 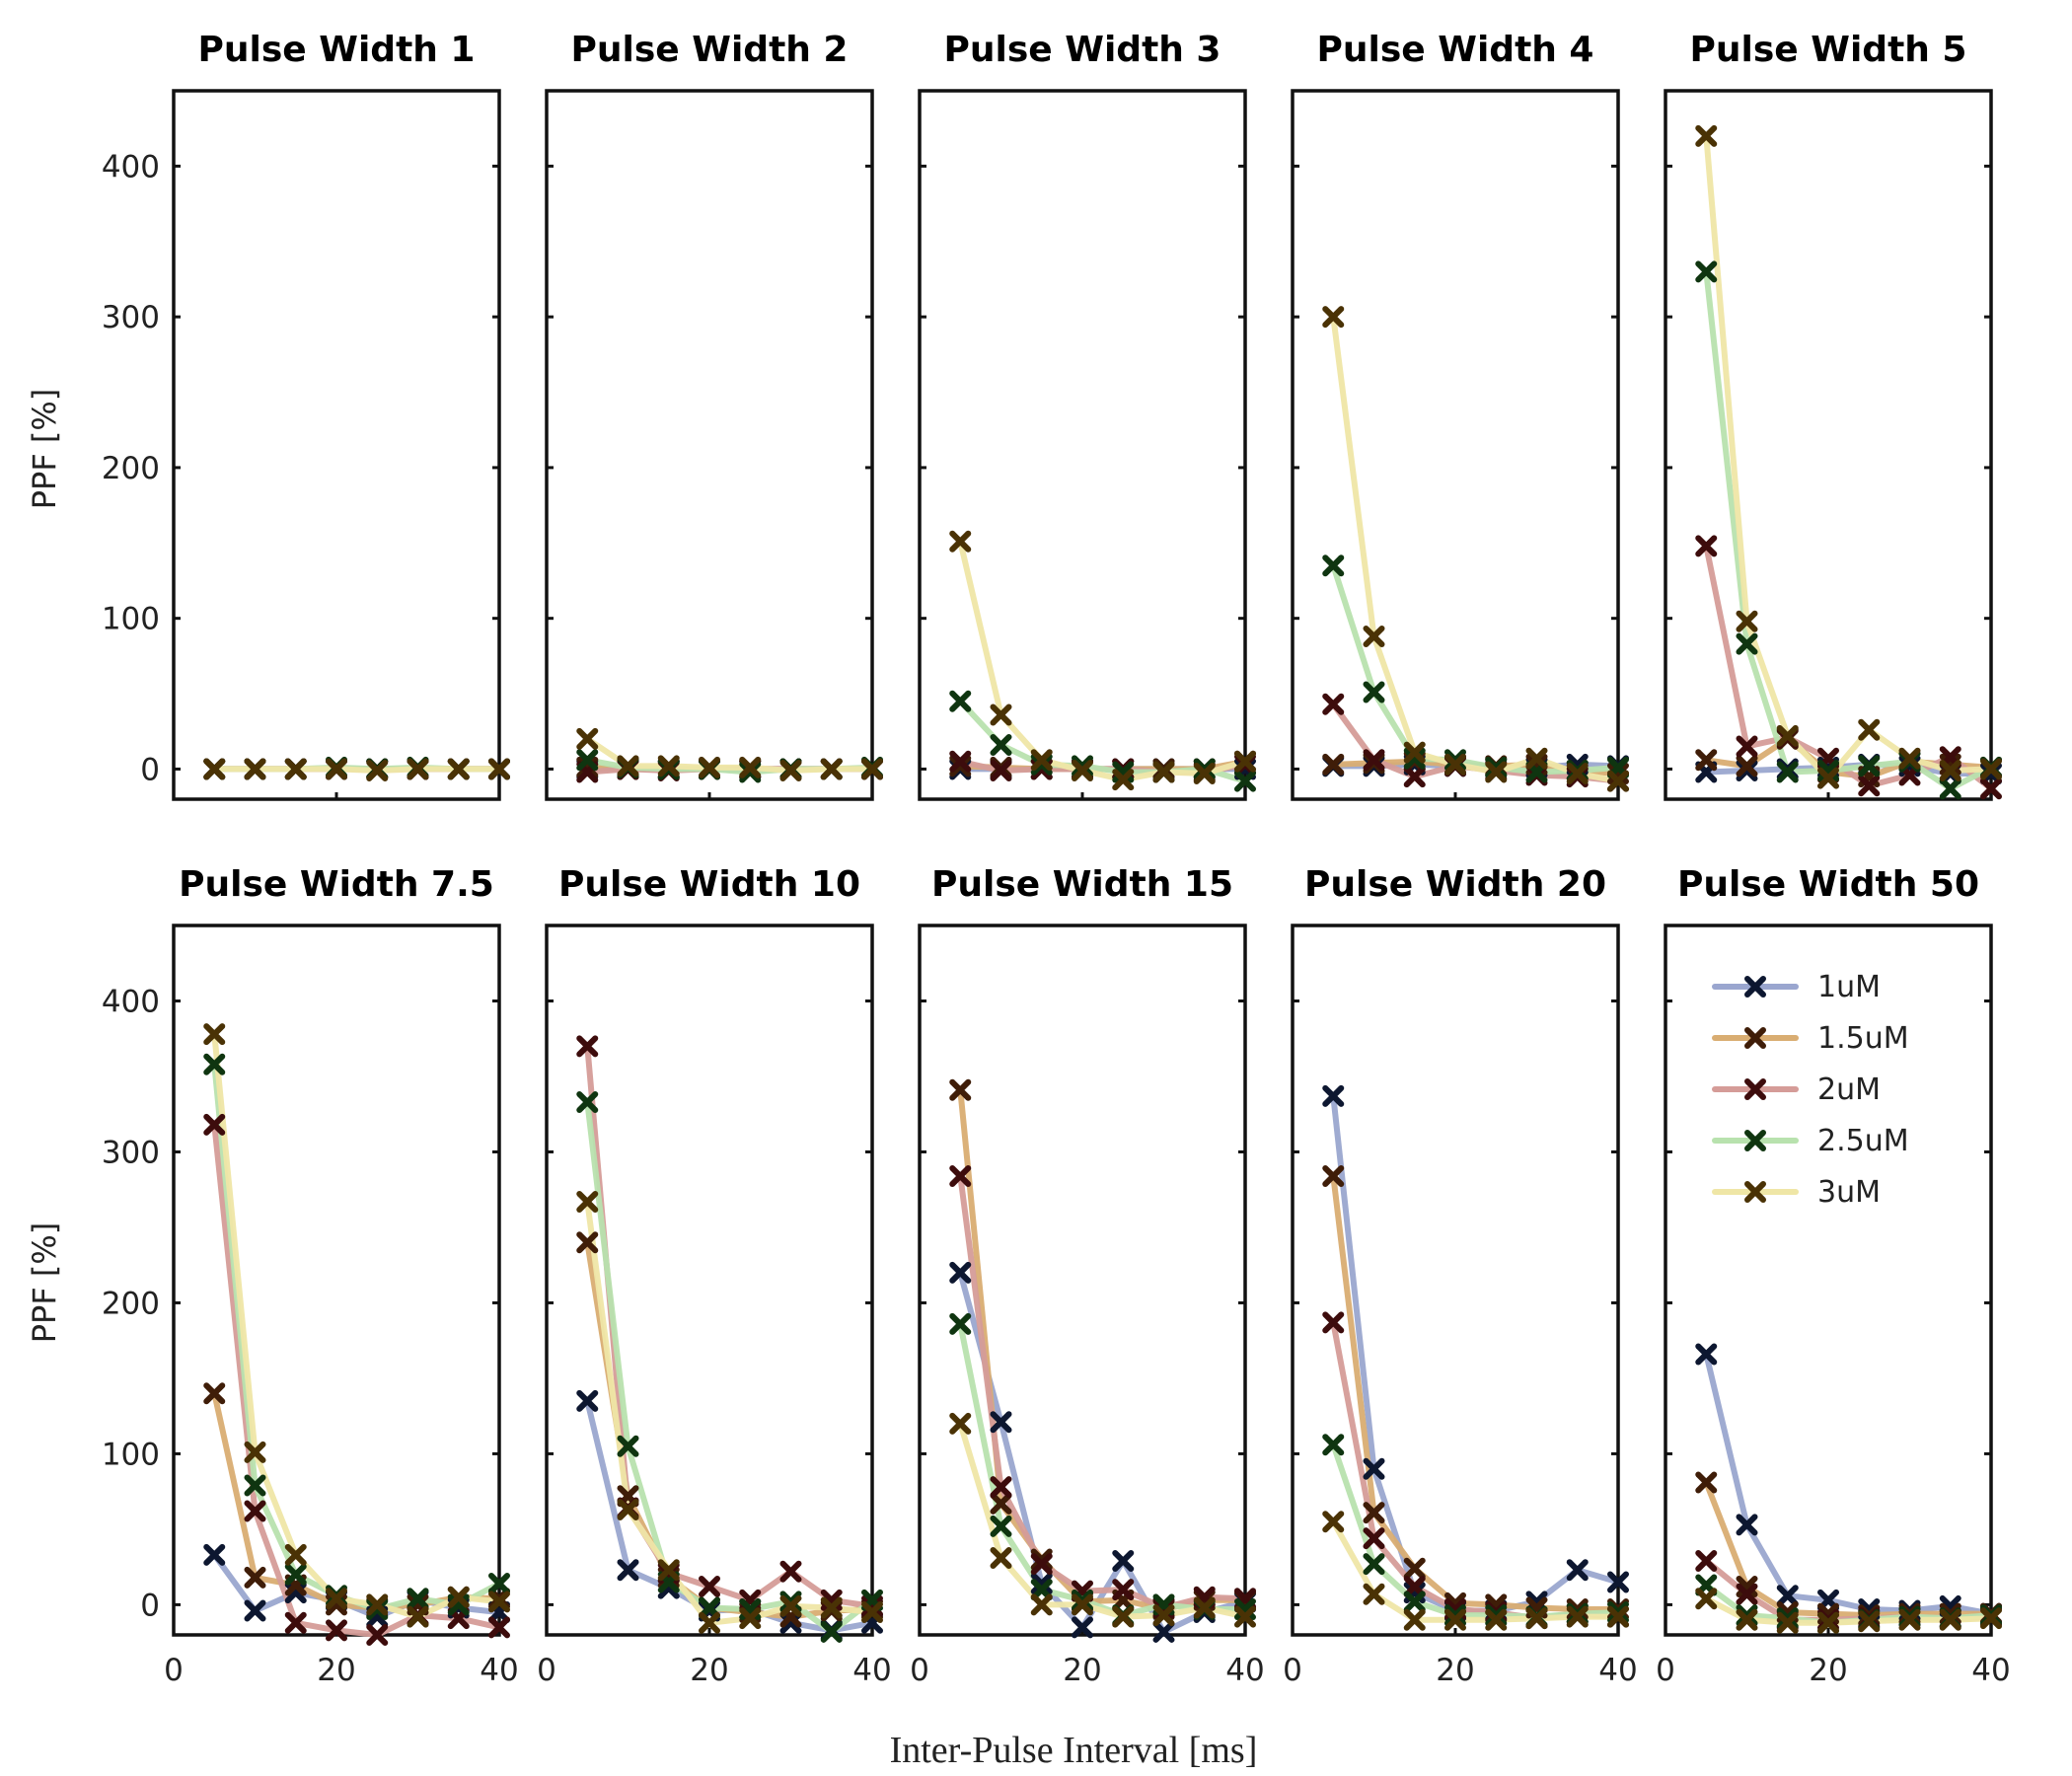 I want to click on panel-title: Pulse Width 2, so click(x=710, y=50).